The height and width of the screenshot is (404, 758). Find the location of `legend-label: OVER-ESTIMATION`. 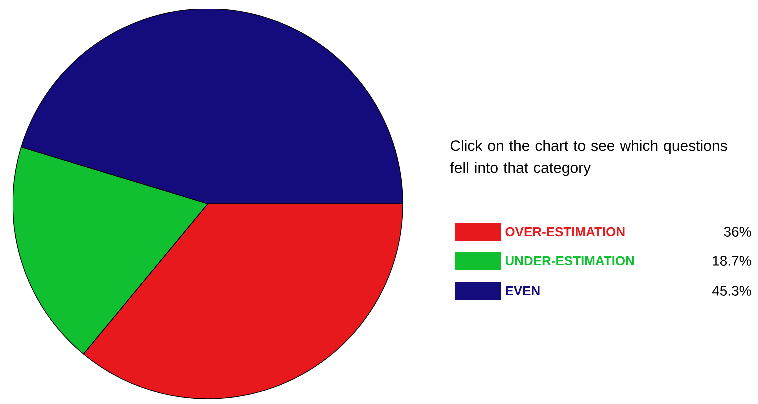

legend-label: OVER-ESTIMATION is located at coordinates (565, 232).